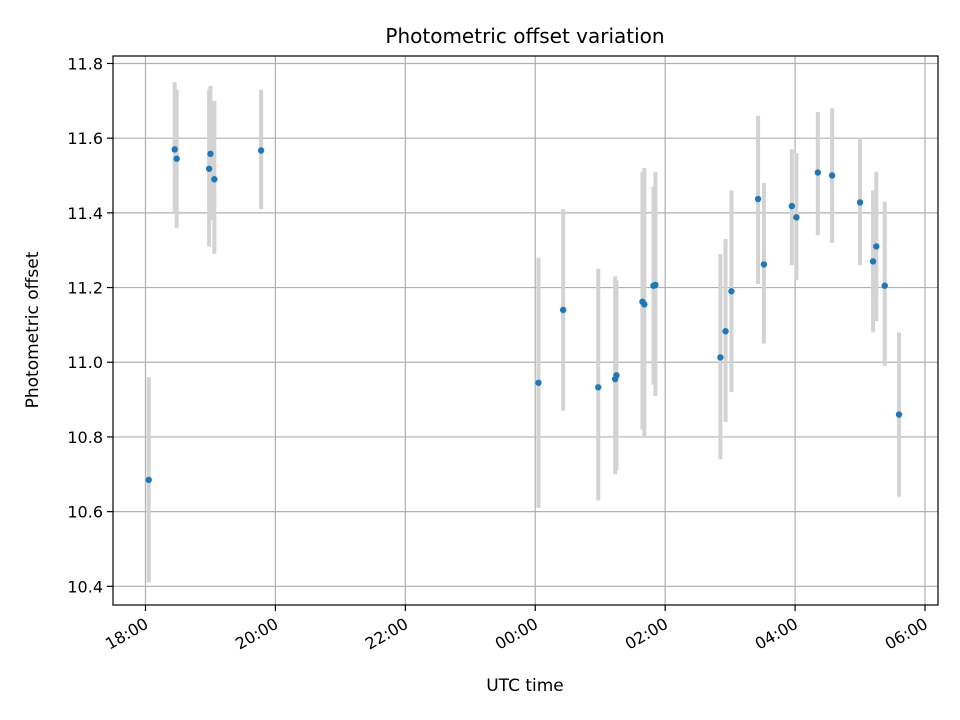 The image size is (960, 720). I want to click on y-tick-label: 11.4, so click(85, 213).